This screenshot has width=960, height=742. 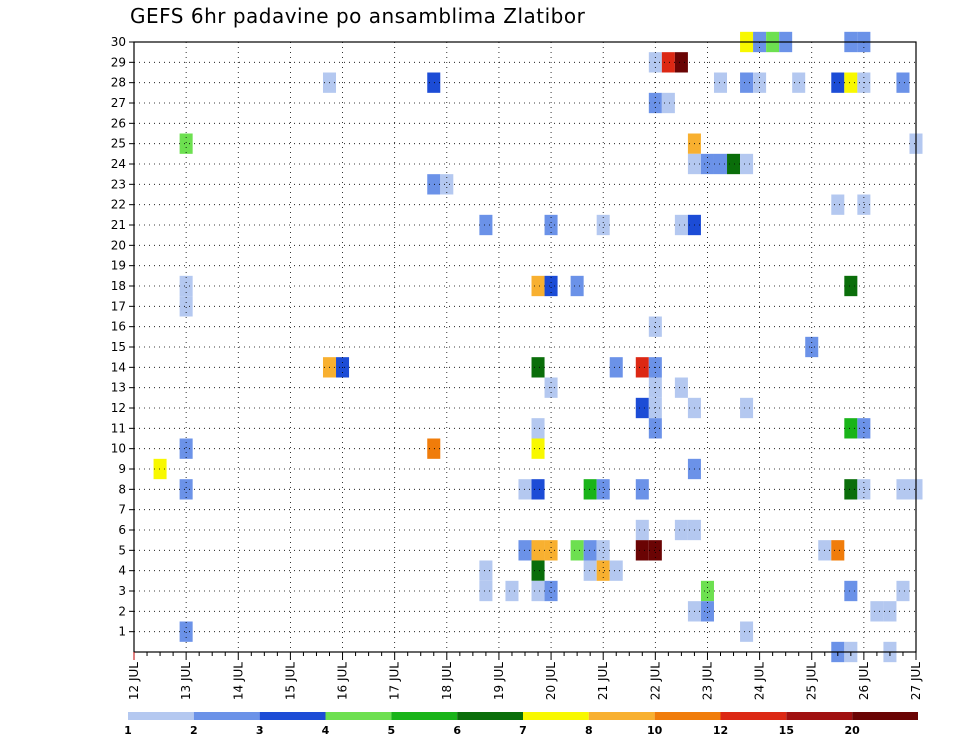 What do you see at coordinates (916, 681) in the screenshot?
I see `x-tick-label: 27 JUL` at bounding box center [916, 681].